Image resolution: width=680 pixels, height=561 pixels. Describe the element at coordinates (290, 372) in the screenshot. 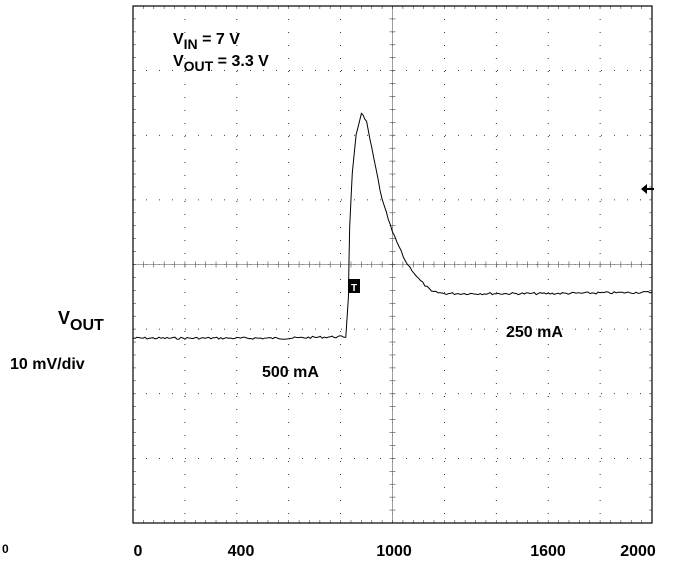

I see `load-before-label: 500 mA` at that location.